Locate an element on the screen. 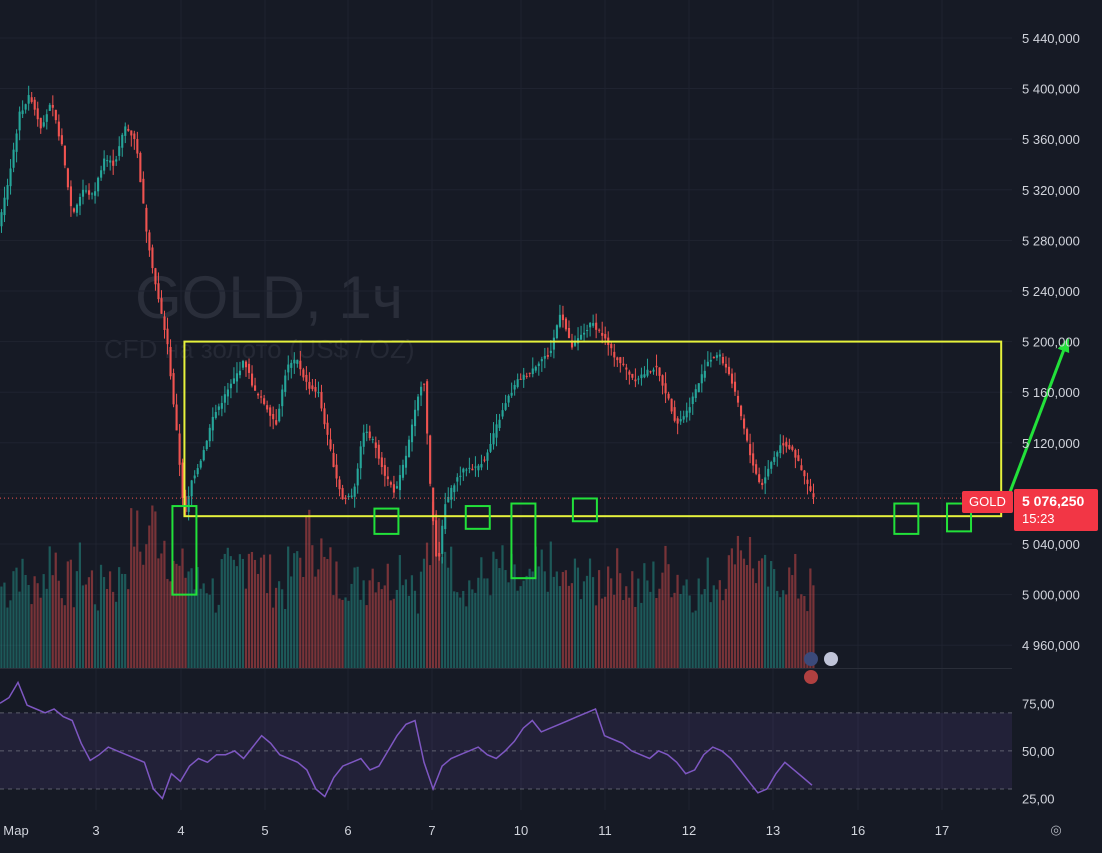 The width and height of the screenshot is (1102, 853). price-tick-label: 5 320,000 is located at coordinates (1051, 190).